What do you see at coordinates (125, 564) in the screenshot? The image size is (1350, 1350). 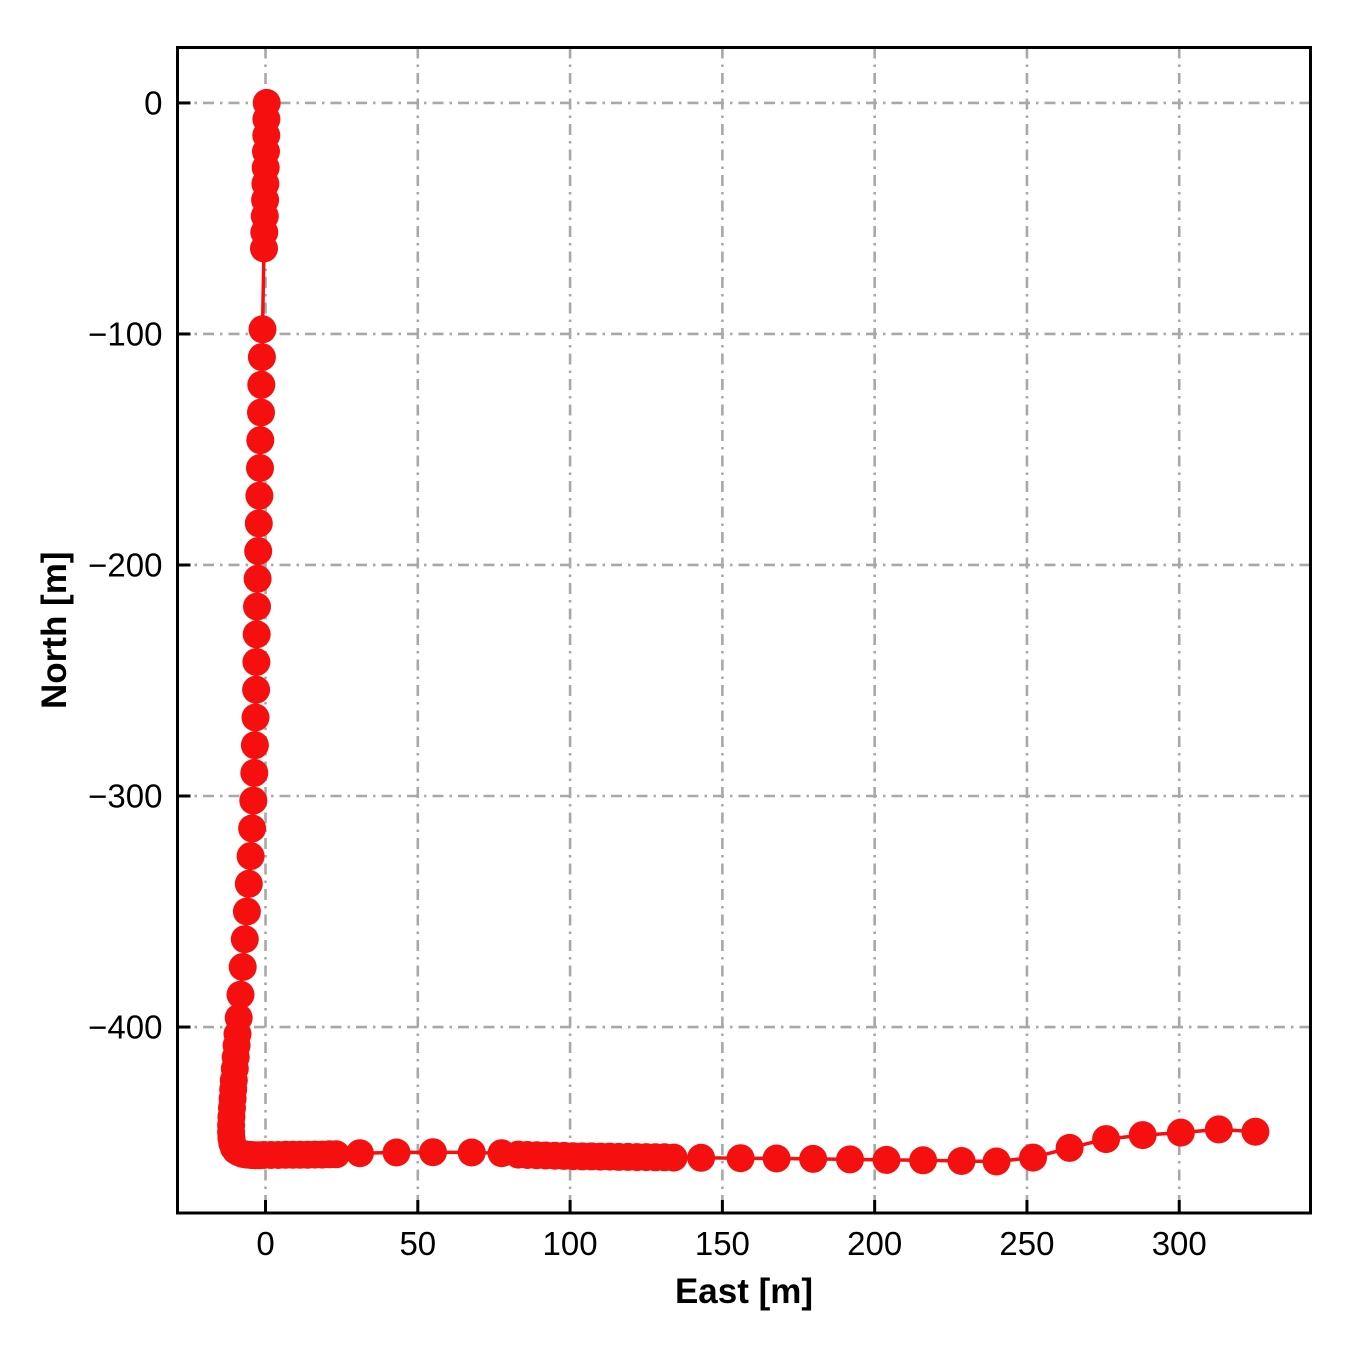 I see `y-tick-label: −200` at bounding box center [125, 564].